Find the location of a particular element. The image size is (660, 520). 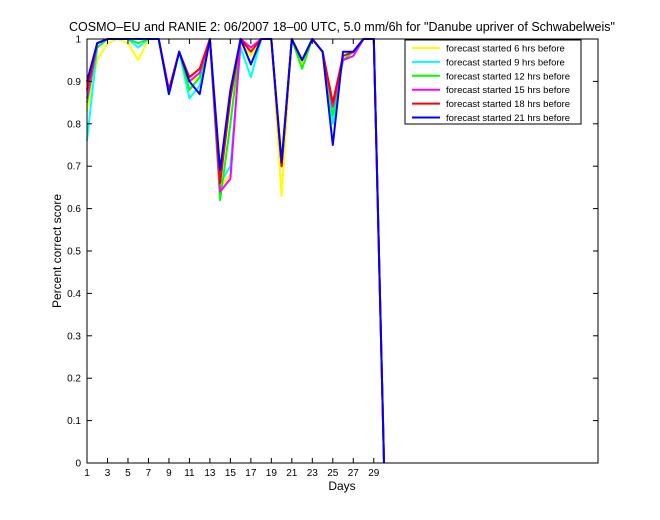

legend-box is located at coordinates (493, 82).